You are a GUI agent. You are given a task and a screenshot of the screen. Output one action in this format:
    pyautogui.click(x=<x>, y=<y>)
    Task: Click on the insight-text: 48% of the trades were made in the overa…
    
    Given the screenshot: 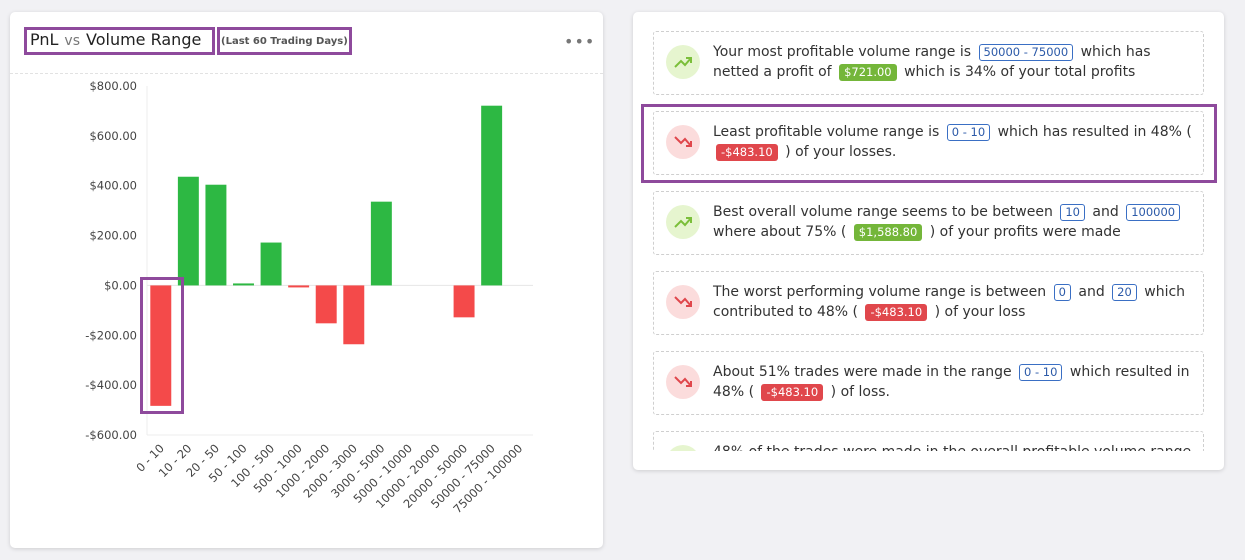 What is the action you would take?
    pyautogui.click(x=953, y=446)
    